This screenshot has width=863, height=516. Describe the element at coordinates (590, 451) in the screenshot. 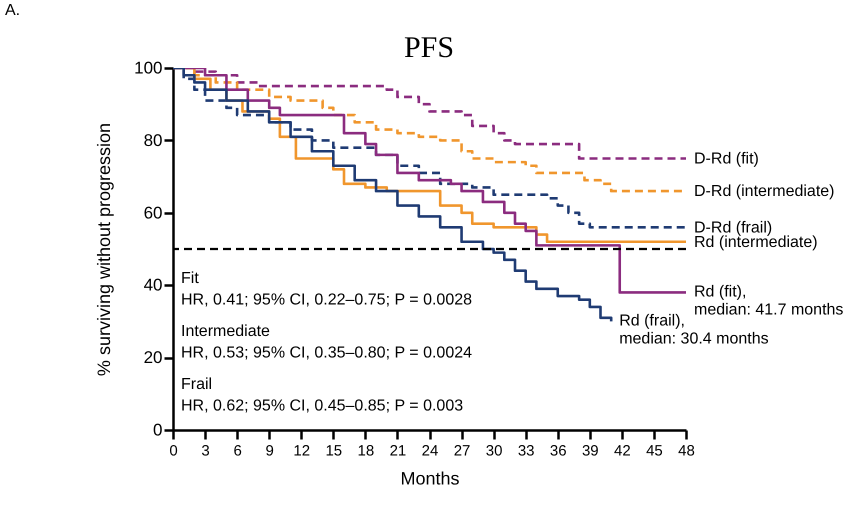

I see `x-tick-label: 39` at that location.